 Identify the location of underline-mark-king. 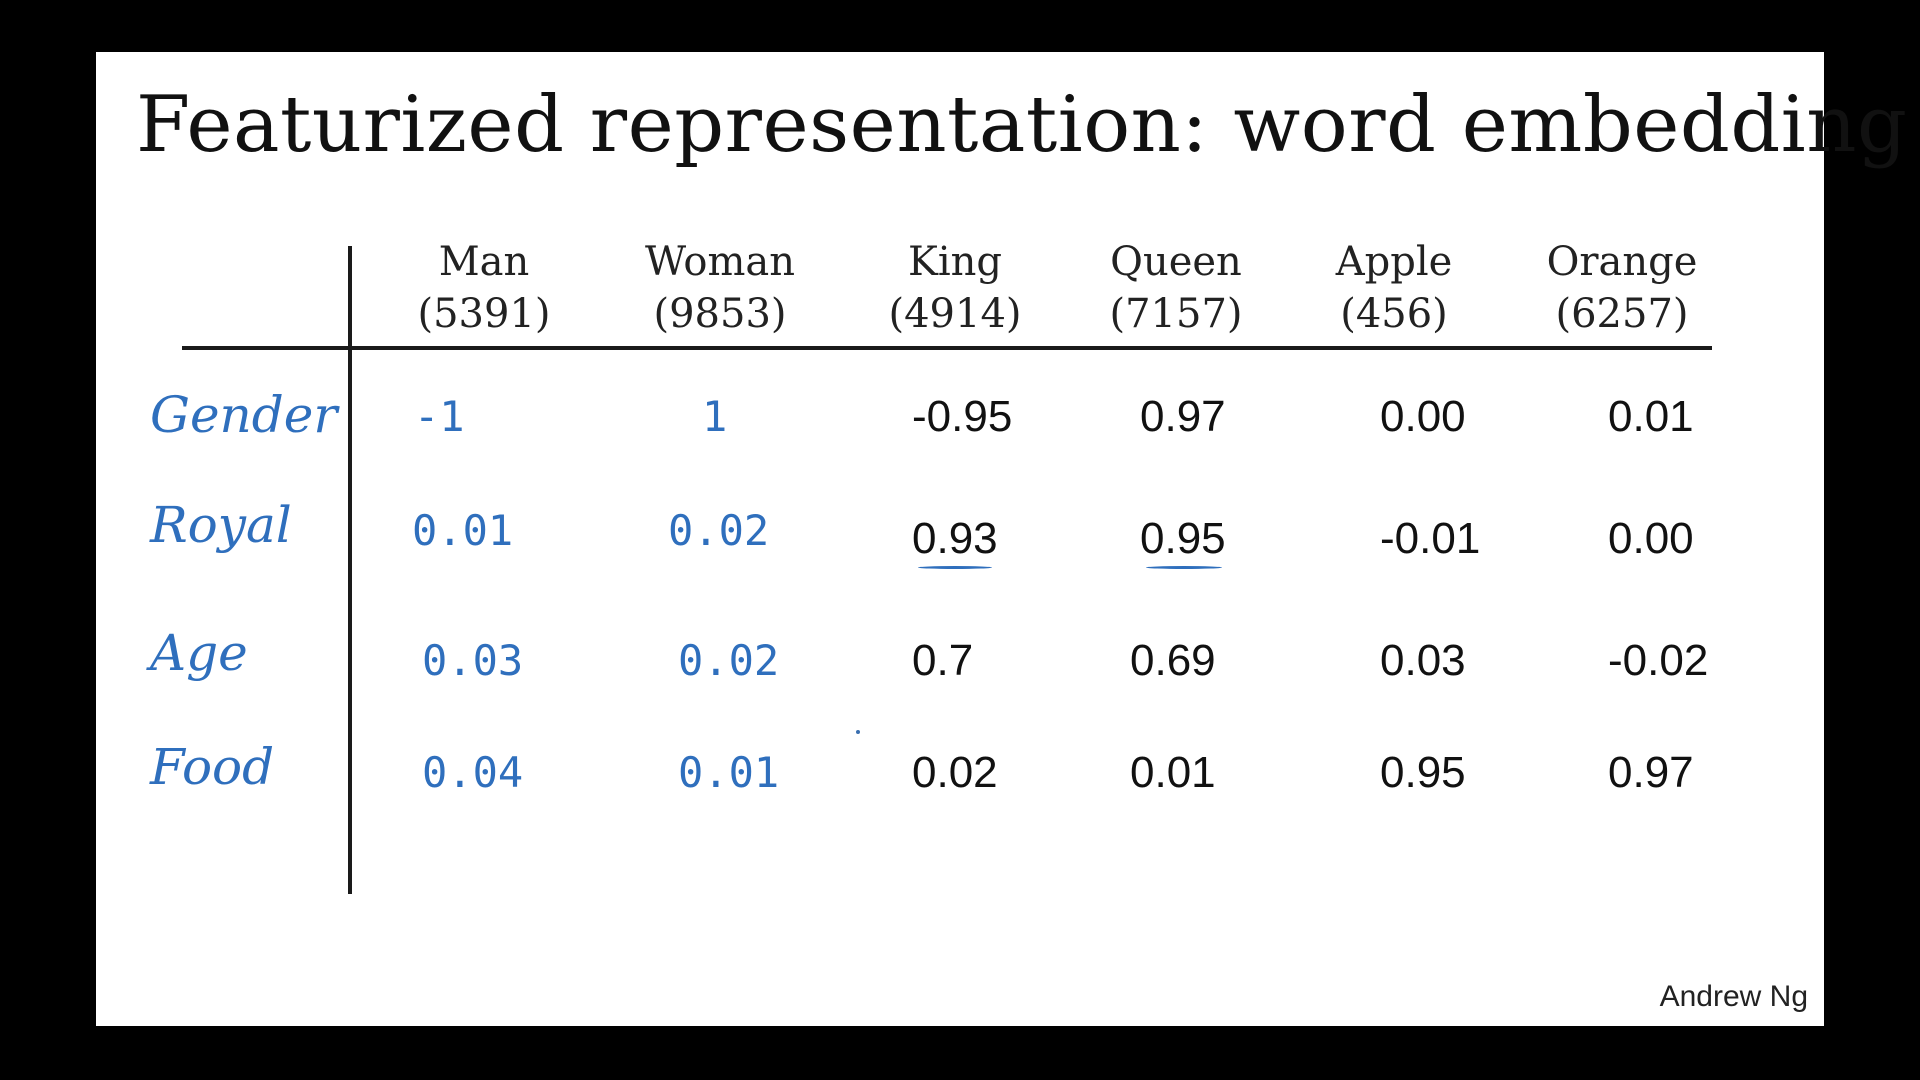
(955, 567).